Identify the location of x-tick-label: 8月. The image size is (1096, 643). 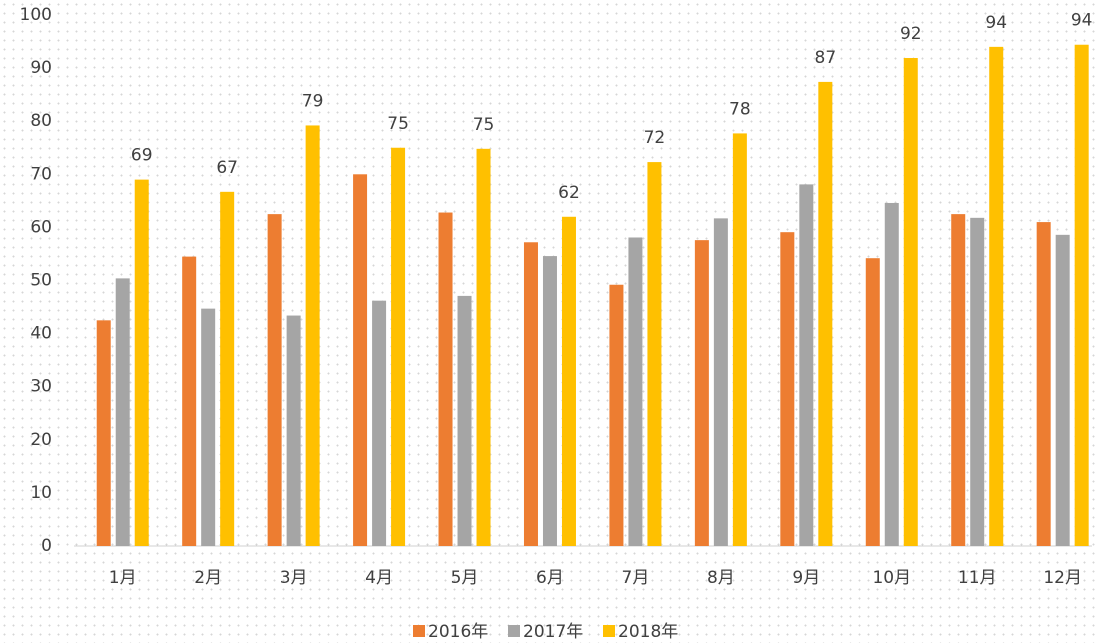
(721, 578).